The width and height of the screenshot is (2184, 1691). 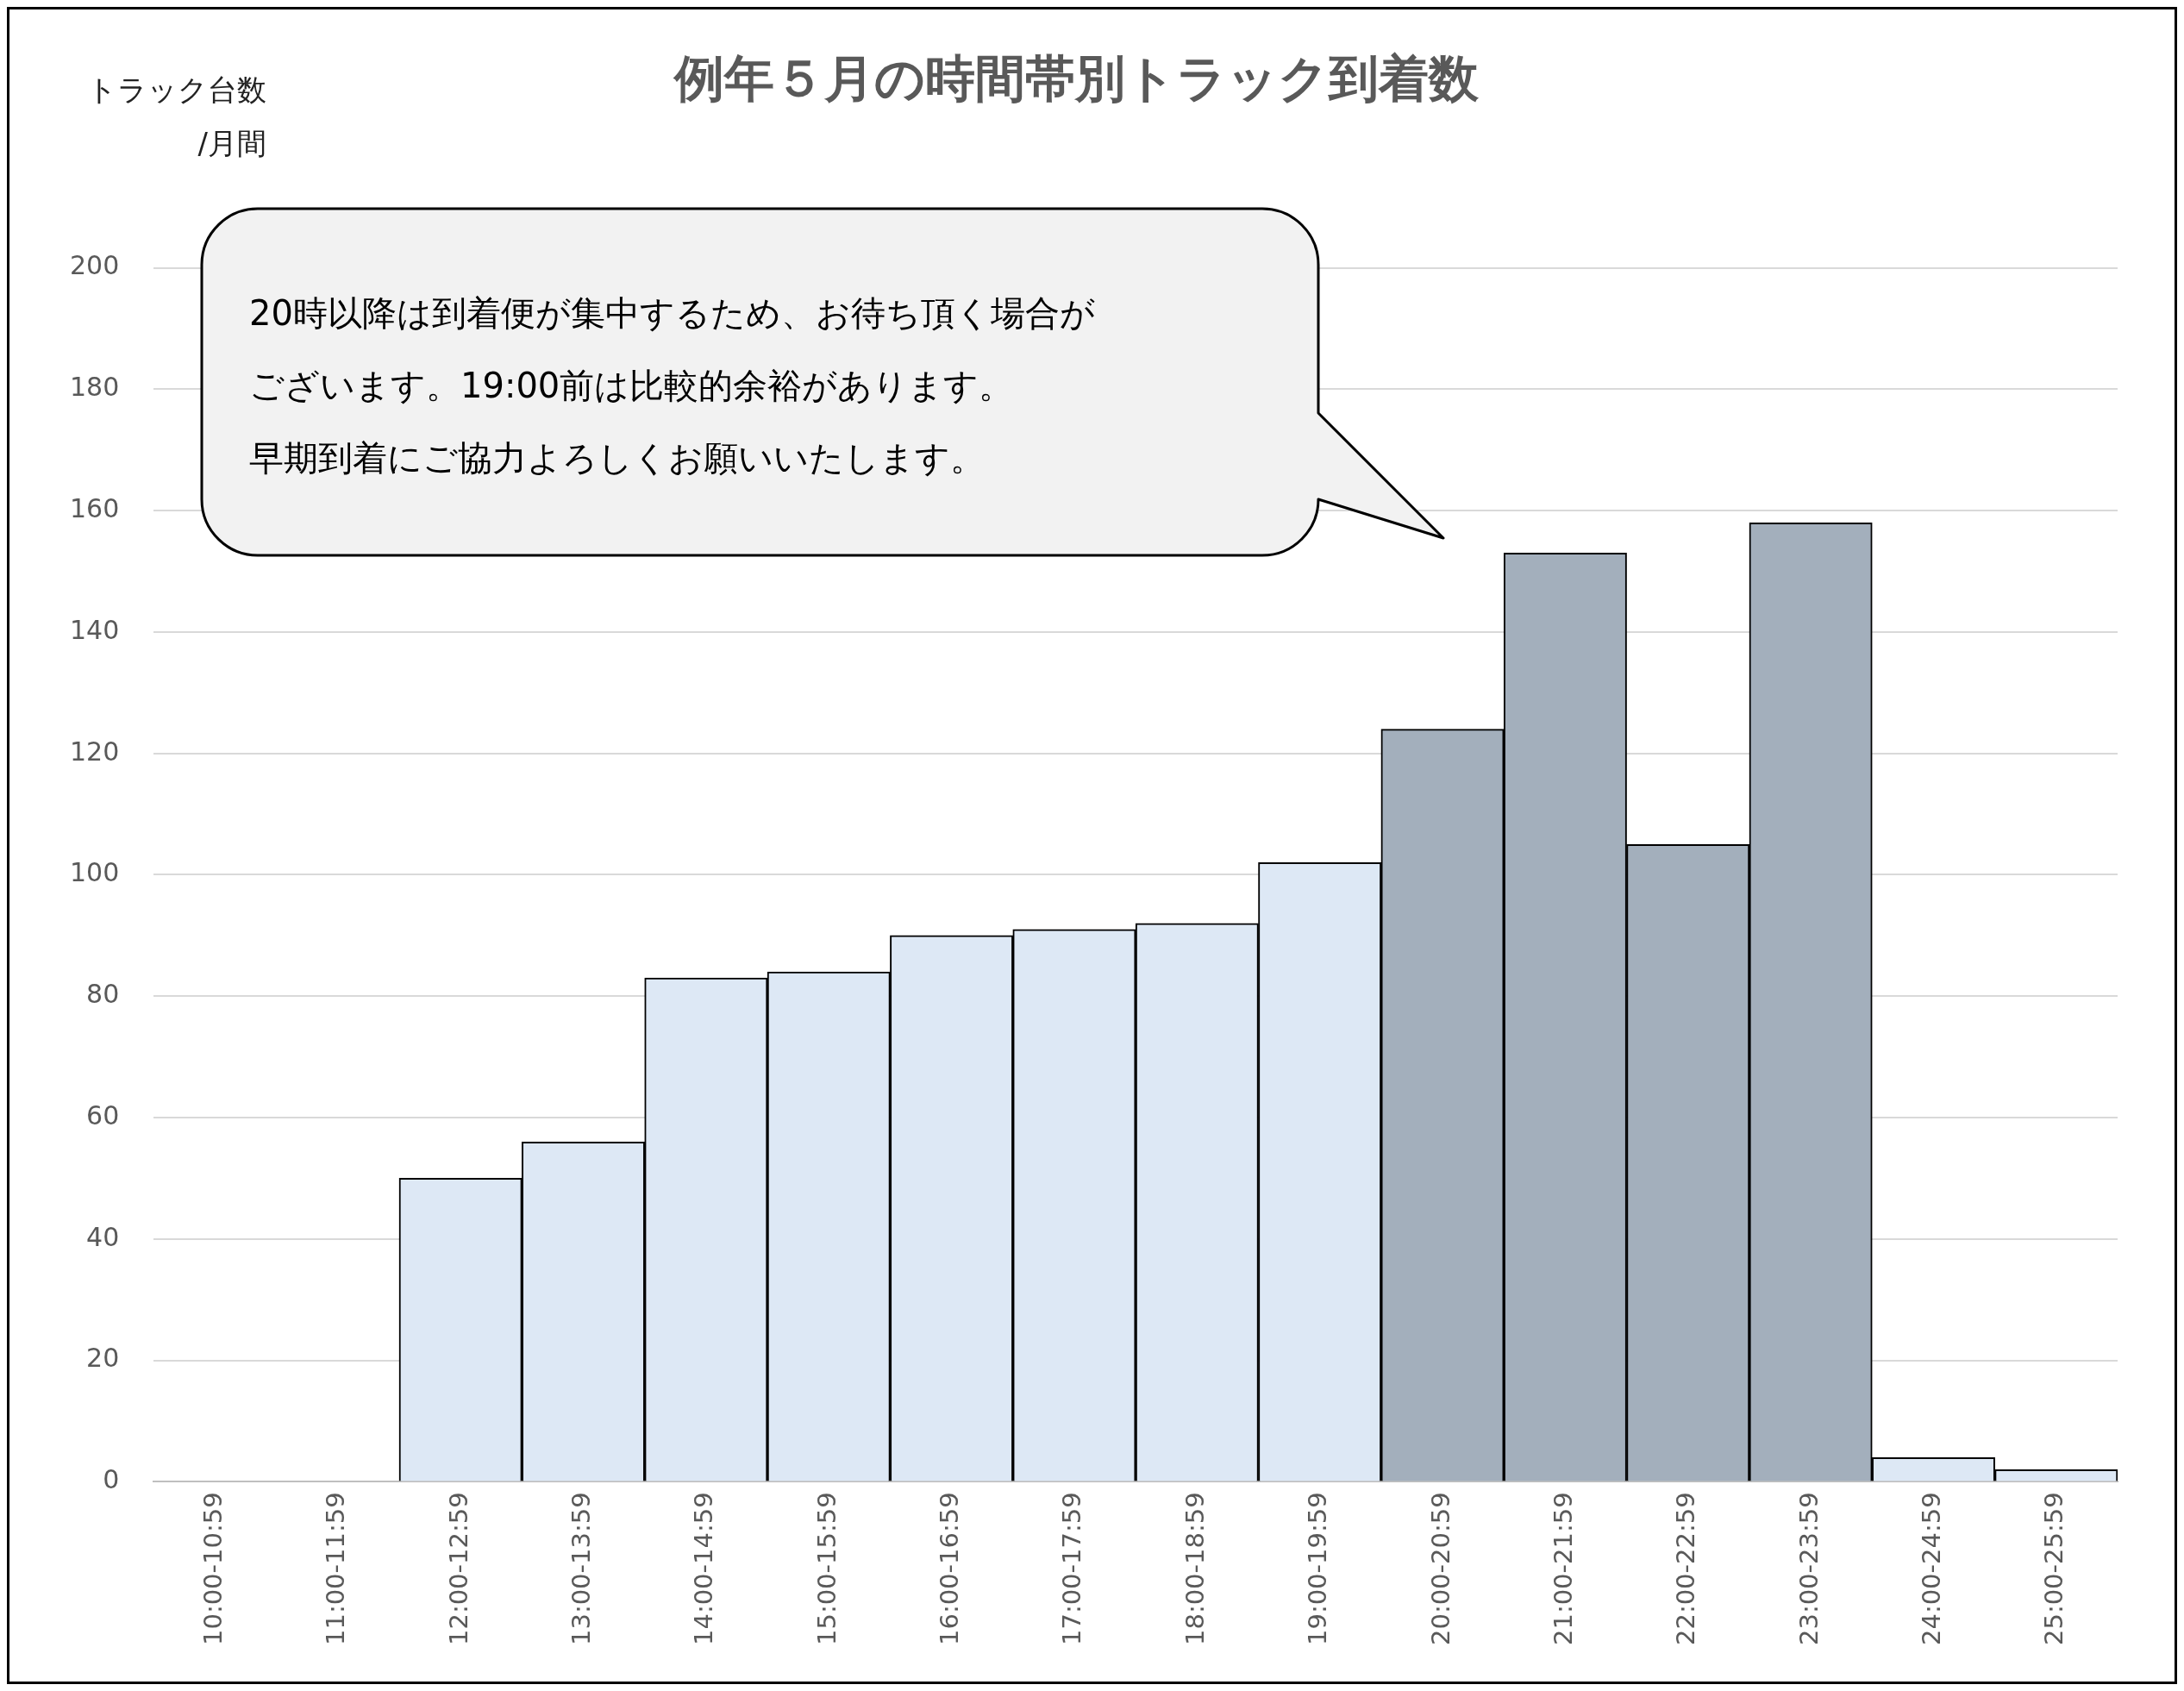 What do you see at coordinates (950, 1569) in the screenshot?
I see `x-tick-label: 16:00-16:59` at bounding box center [950, 1569].